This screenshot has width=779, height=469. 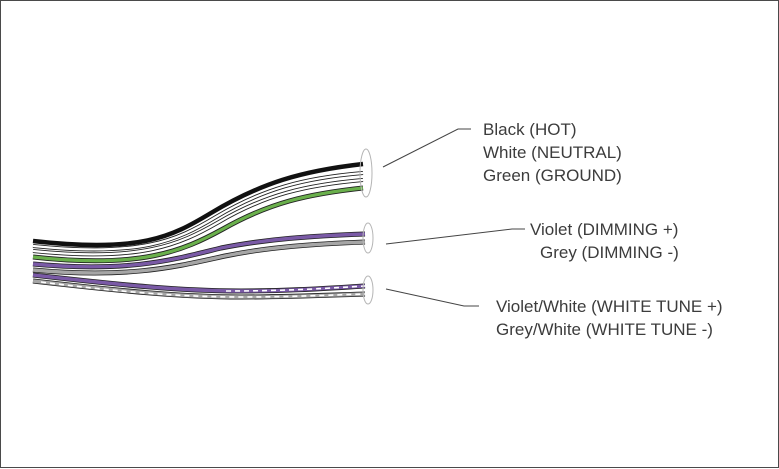 I want to click on grey-dimming-minus-label: Grey (DIMMING -), so click(x=609, y=252).